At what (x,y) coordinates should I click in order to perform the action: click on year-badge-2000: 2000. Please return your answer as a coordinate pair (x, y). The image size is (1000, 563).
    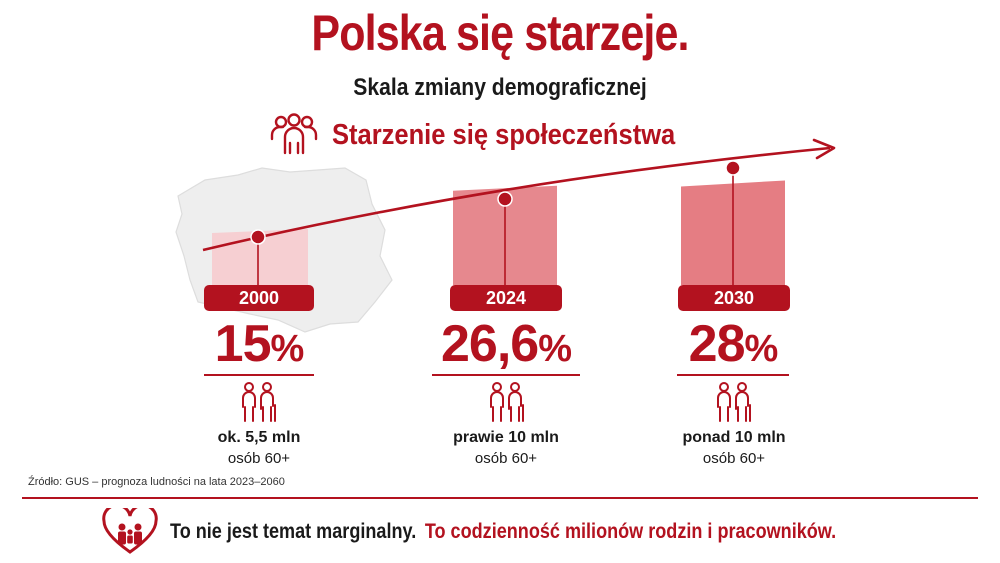
    Looking at the image, I should click on (259, 298).